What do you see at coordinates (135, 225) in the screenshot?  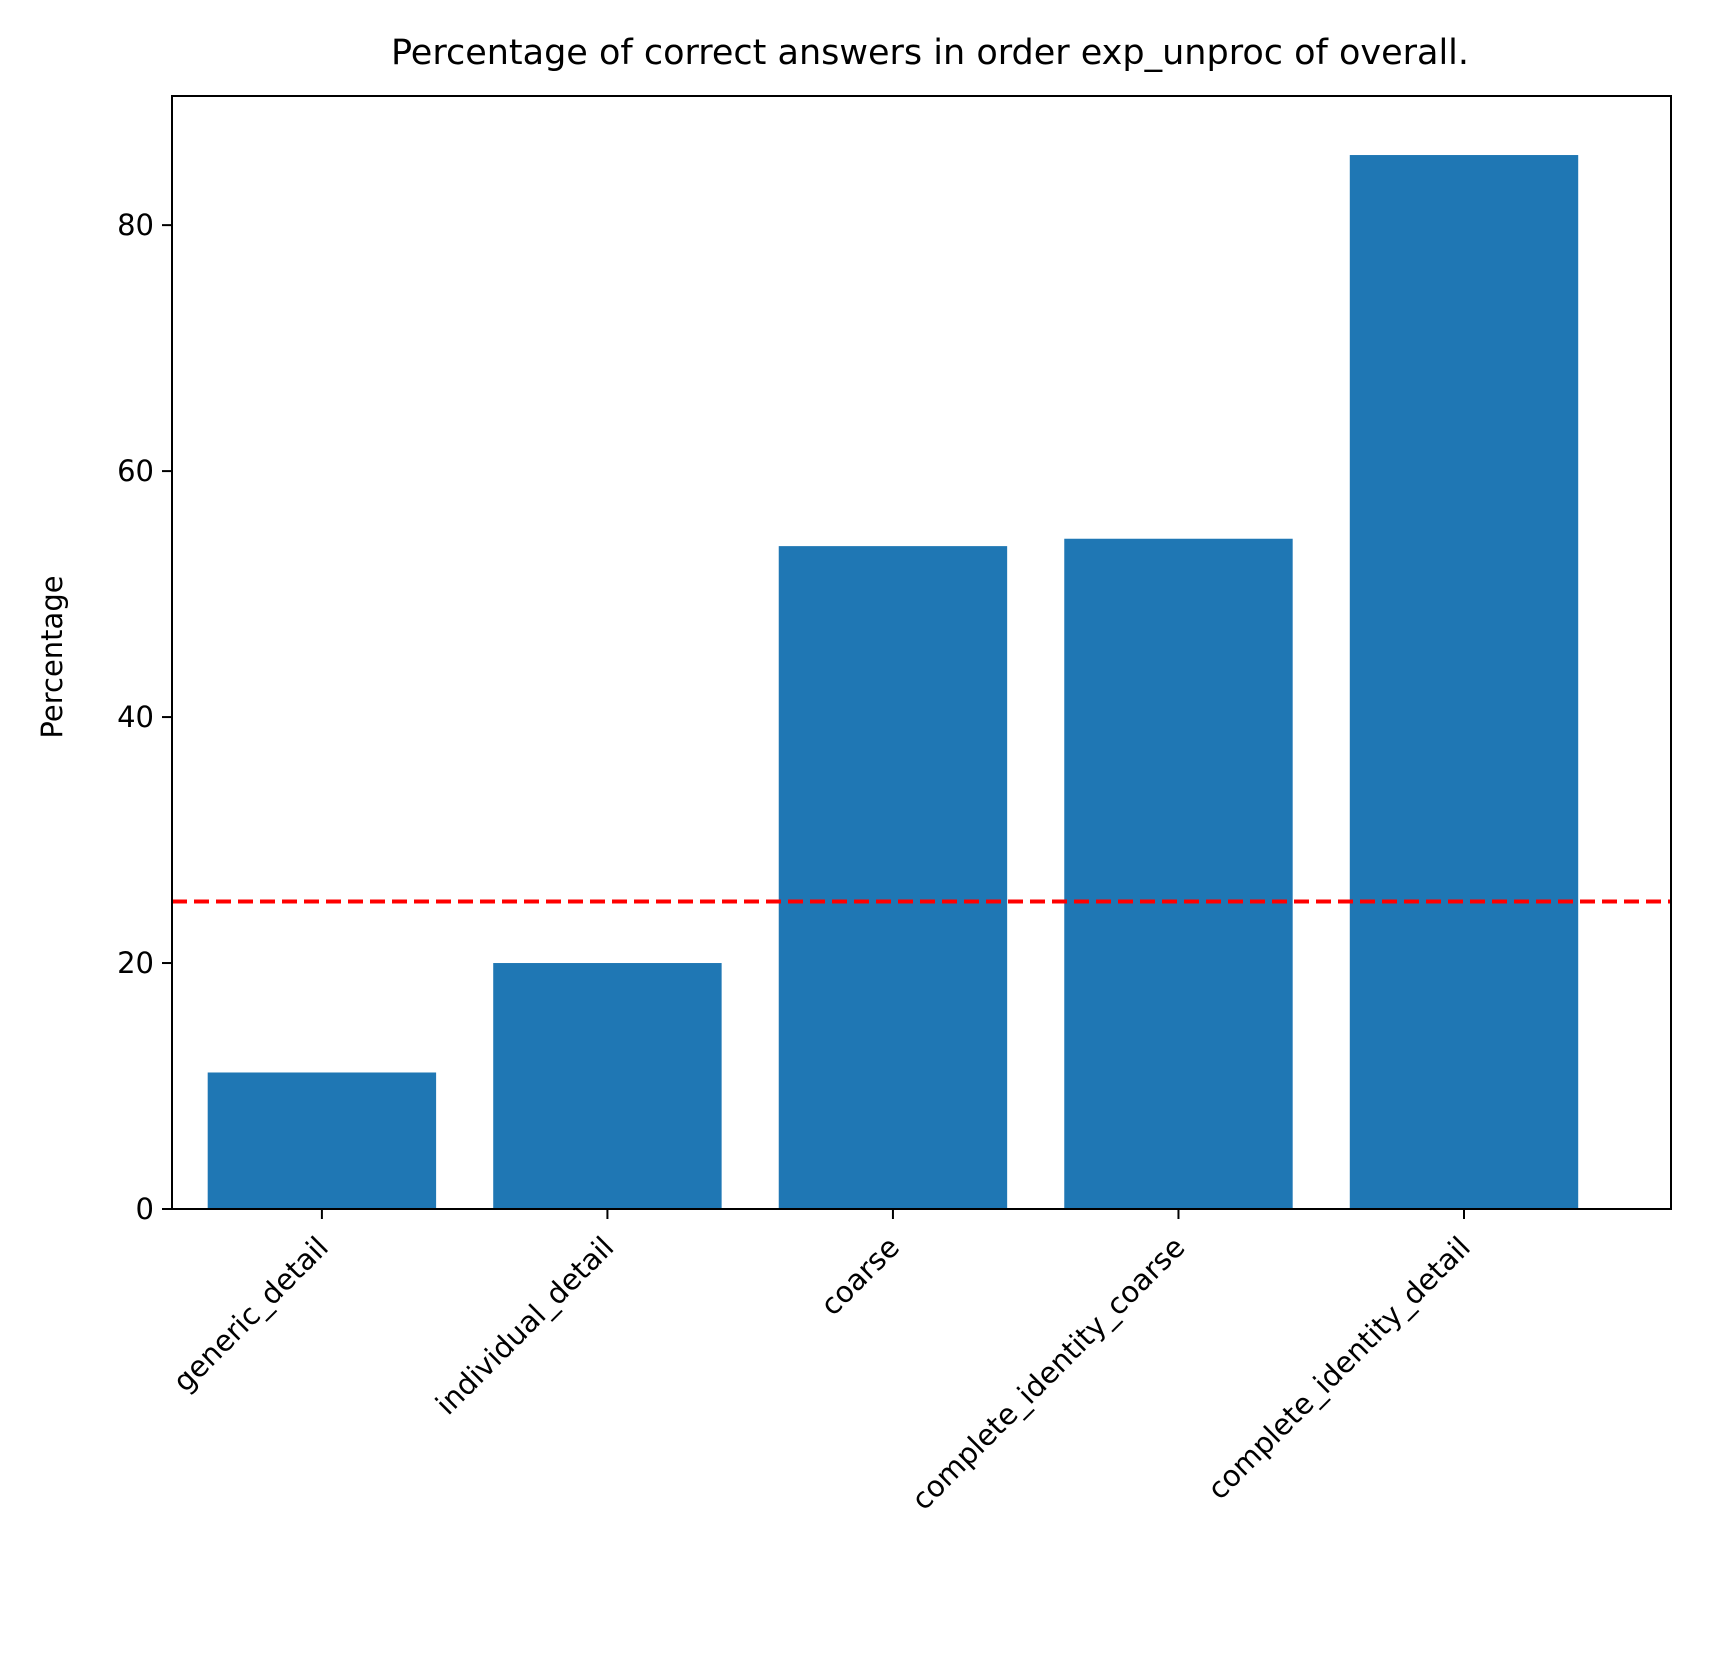 I see `y-tick-label: 80` at bounding box center [135, 225].